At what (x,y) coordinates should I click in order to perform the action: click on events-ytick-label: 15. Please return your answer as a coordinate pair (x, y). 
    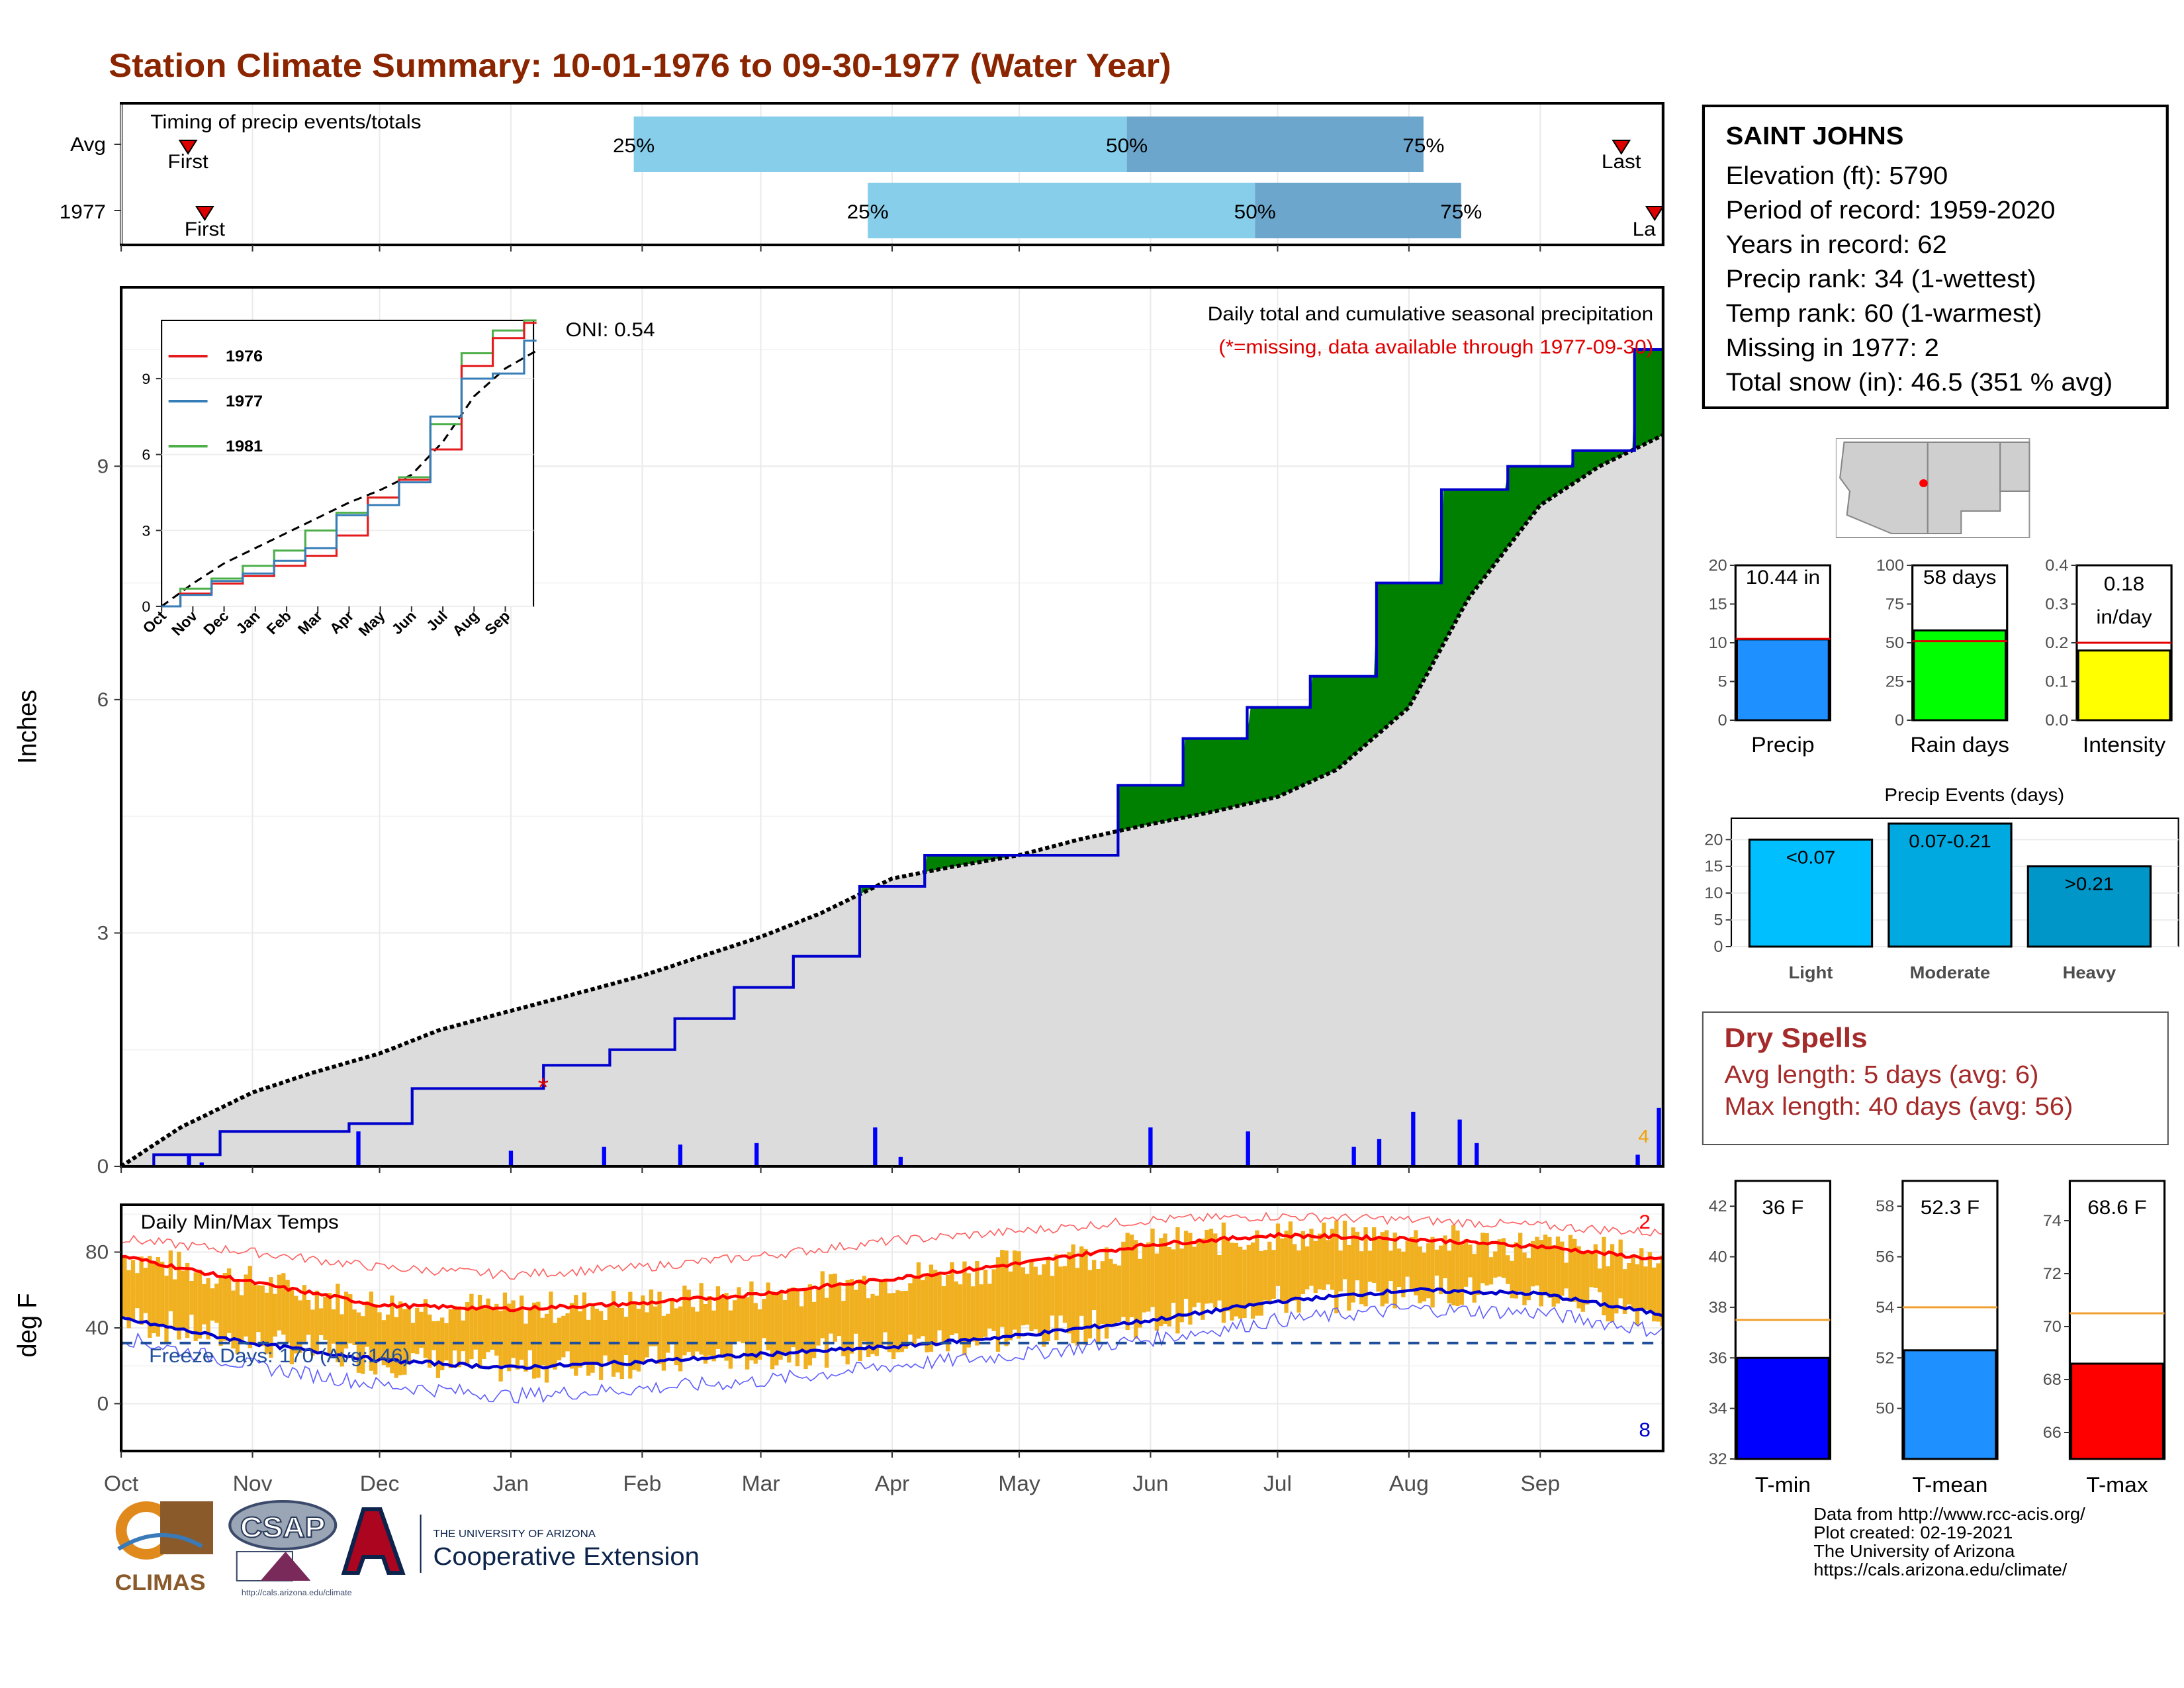
    Looking at the image, I should click on (1713, 866).